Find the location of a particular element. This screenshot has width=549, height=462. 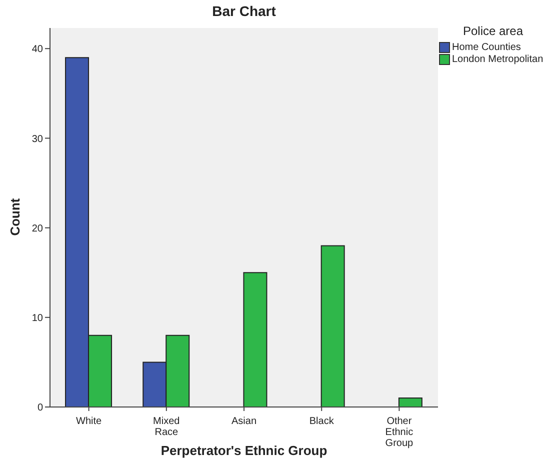

x-tick-label: Asian is located at coordinates (244, 422).